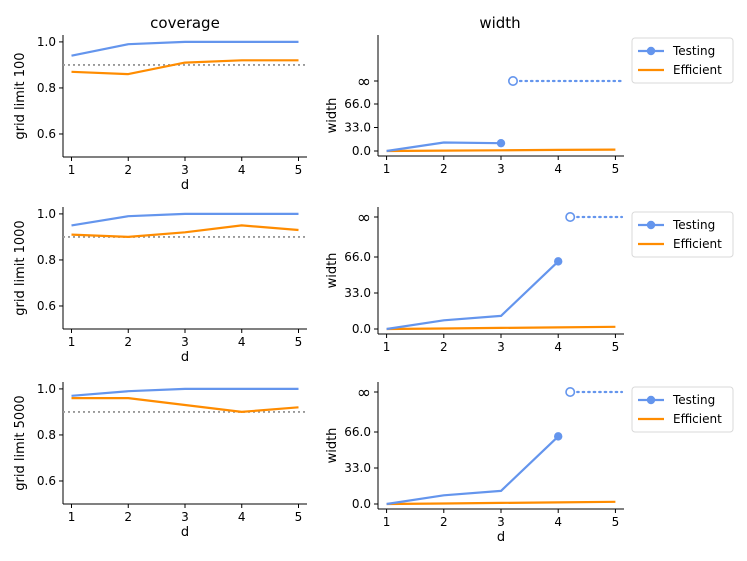 This screenshot has width=747, height=561. I want to click on width-row2-ytick-label: 33.0, so click(357, 468).